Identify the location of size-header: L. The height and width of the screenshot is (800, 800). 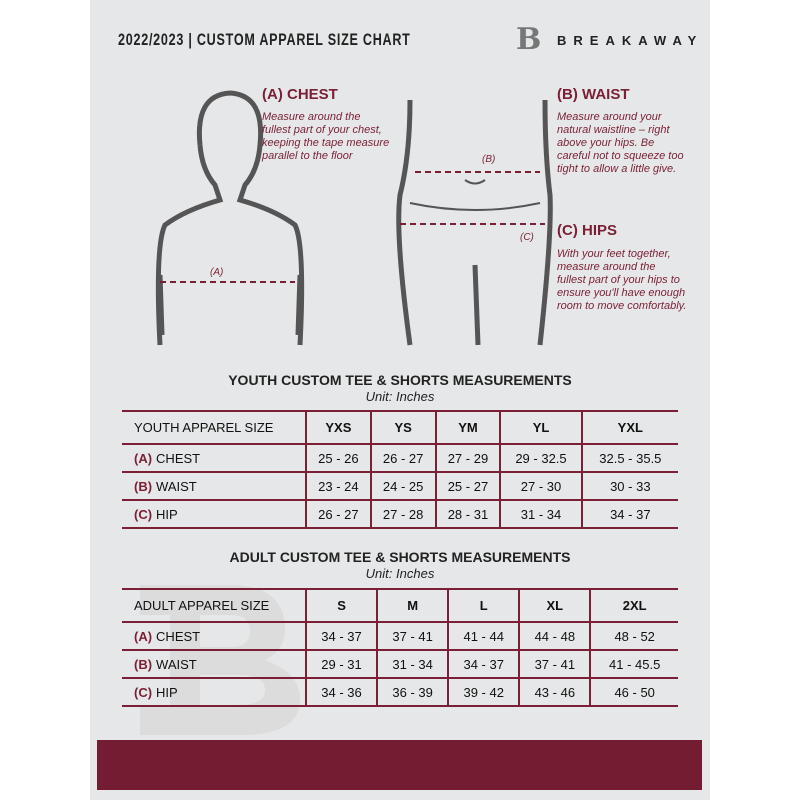
(483, 605).